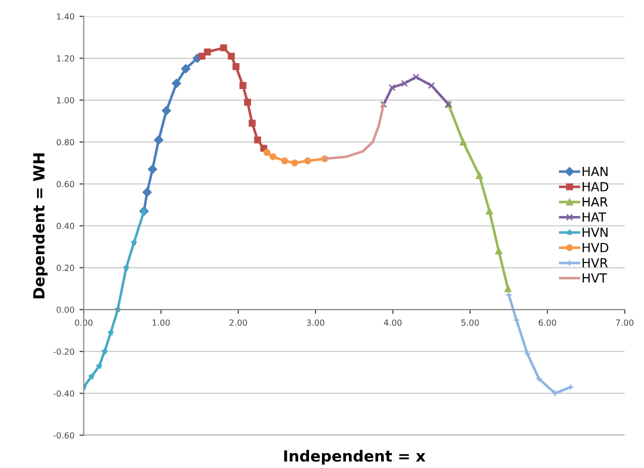  What do you see at coordinates (161, 322) in the screenshot?
I see `x-tick-label: 1.00` at bounding box center [161, 322].